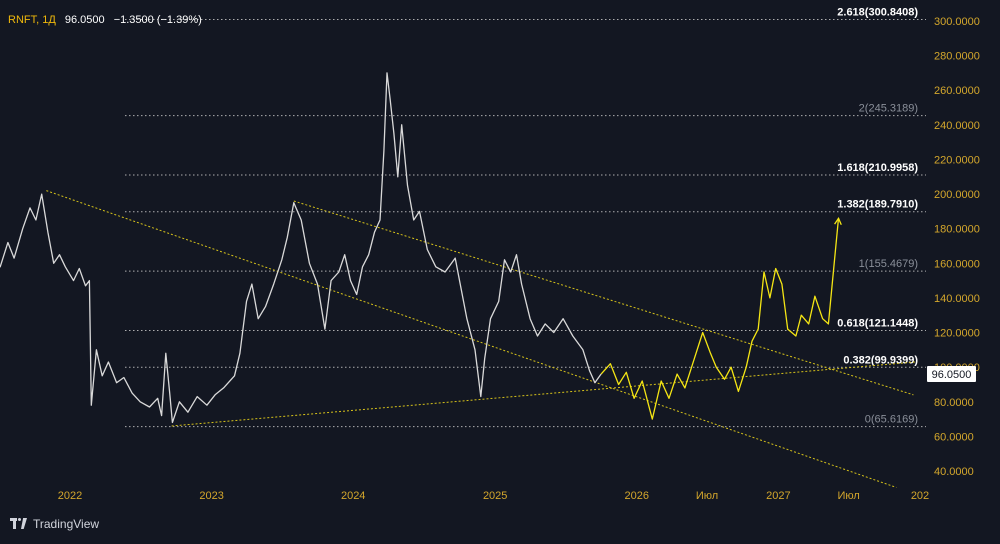  What do you see at coordinates (877, 324) in the screenshot?
I see `fib-level-label: 0.618(121.1448)` at bounding box center [877, 324].